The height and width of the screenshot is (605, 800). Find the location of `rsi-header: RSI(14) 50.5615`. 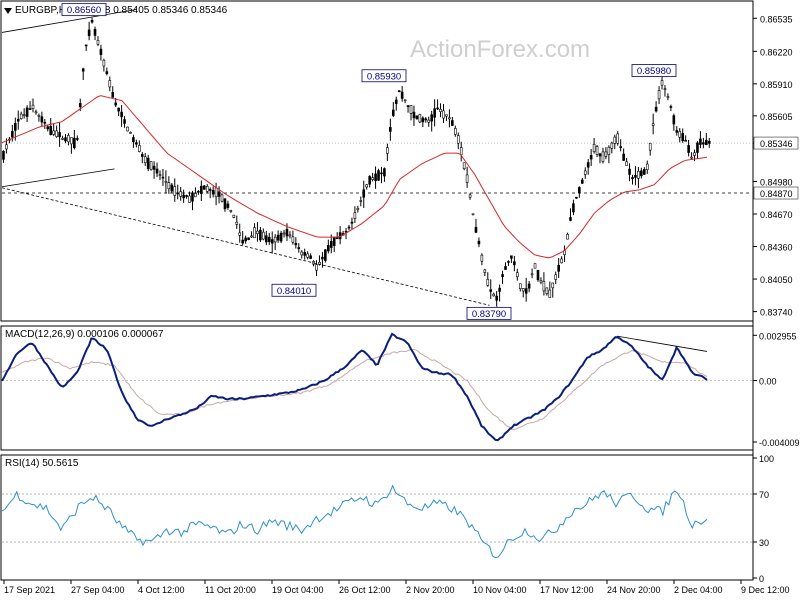

rsi-header: RSI(14) 50.5615 is located at coordinates (42, 463).